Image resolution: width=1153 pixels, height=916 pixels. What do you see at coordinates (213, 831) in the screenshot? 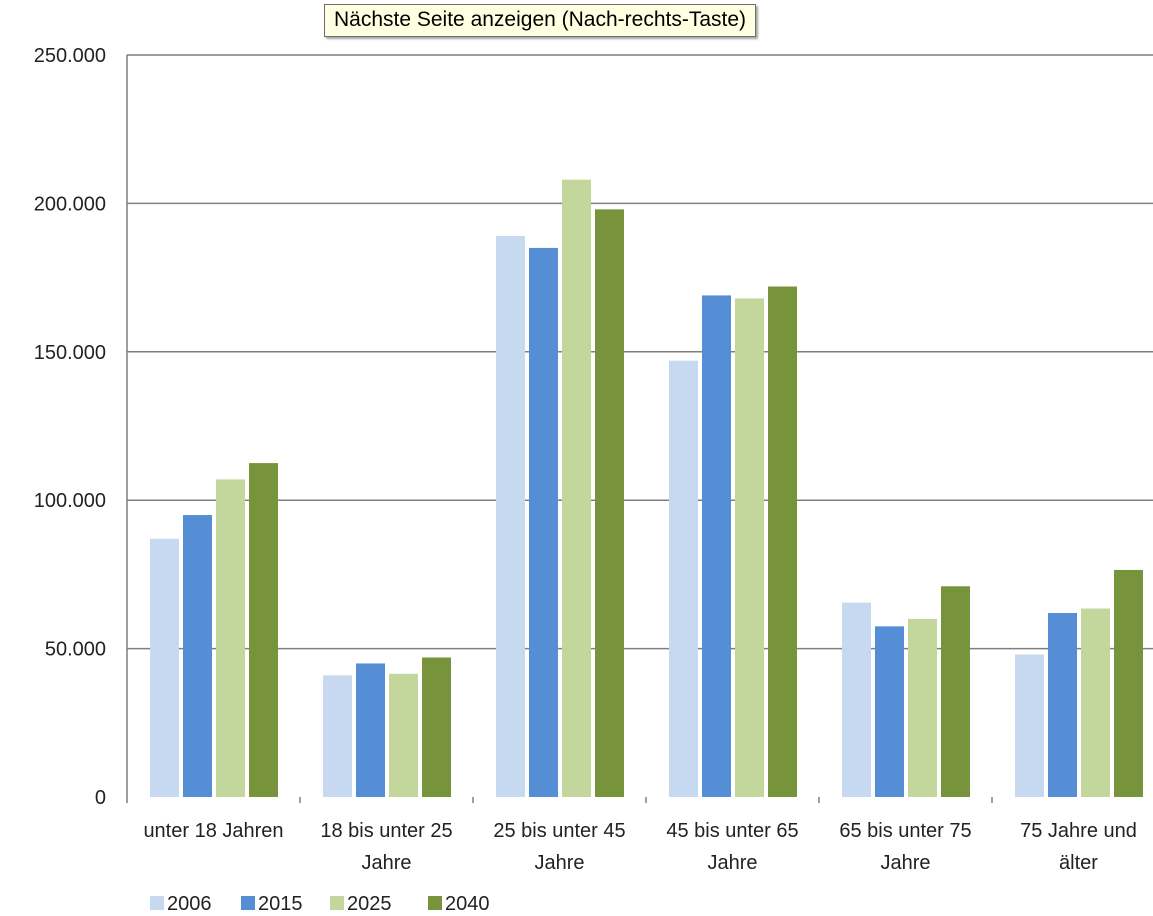
I see `x-tick-label: unter 18 Jahren` at bounding box center [213, 831].